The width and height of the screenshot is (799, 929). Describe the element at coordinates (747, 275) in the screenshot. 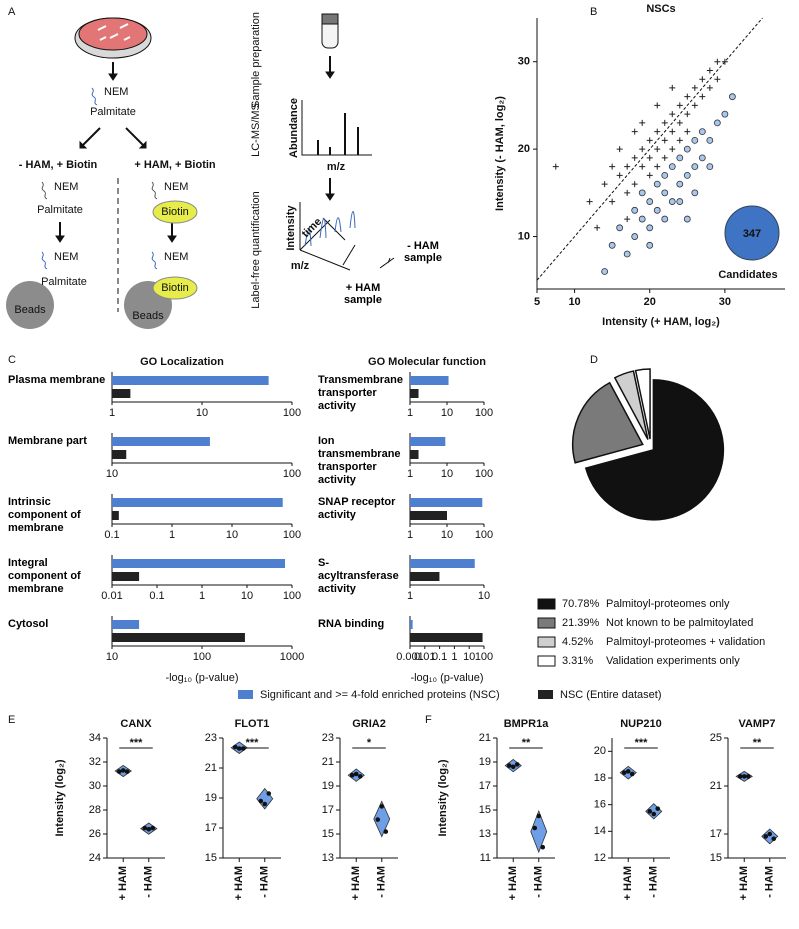

I see `candidates-label: Candidates` at that location.